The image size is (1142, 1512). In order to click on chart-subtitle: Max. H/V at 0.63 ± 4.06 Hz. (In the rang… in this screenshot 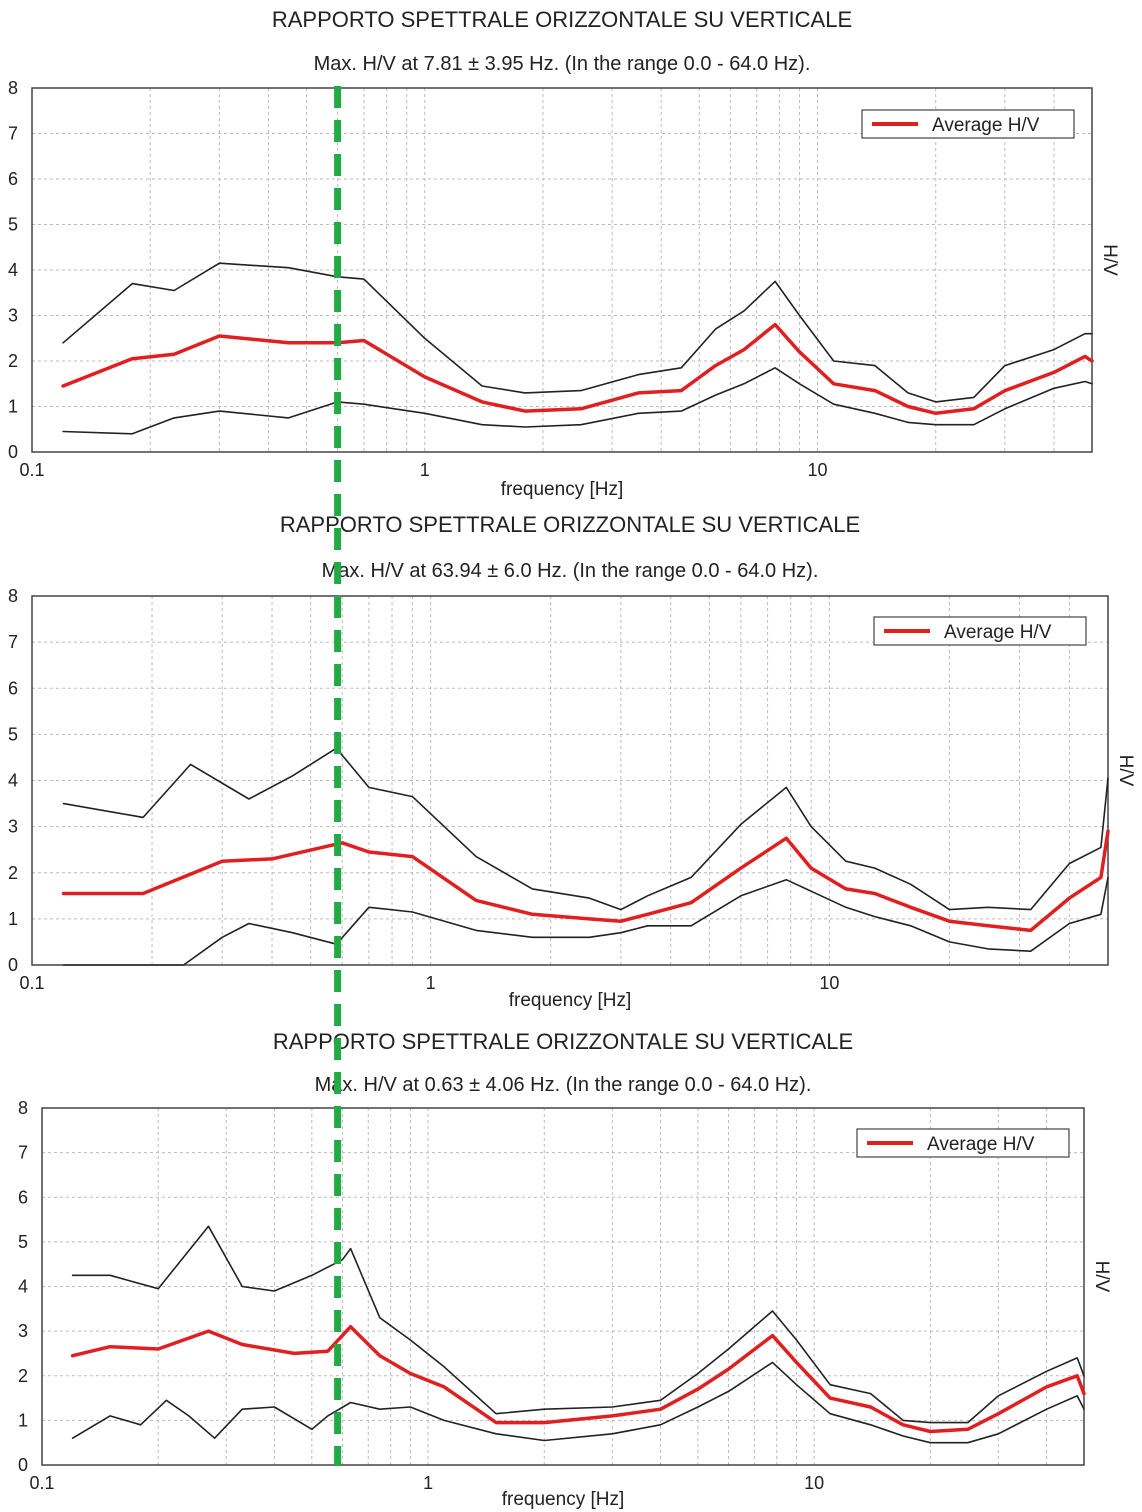, I will do `click(563, 1085)`.